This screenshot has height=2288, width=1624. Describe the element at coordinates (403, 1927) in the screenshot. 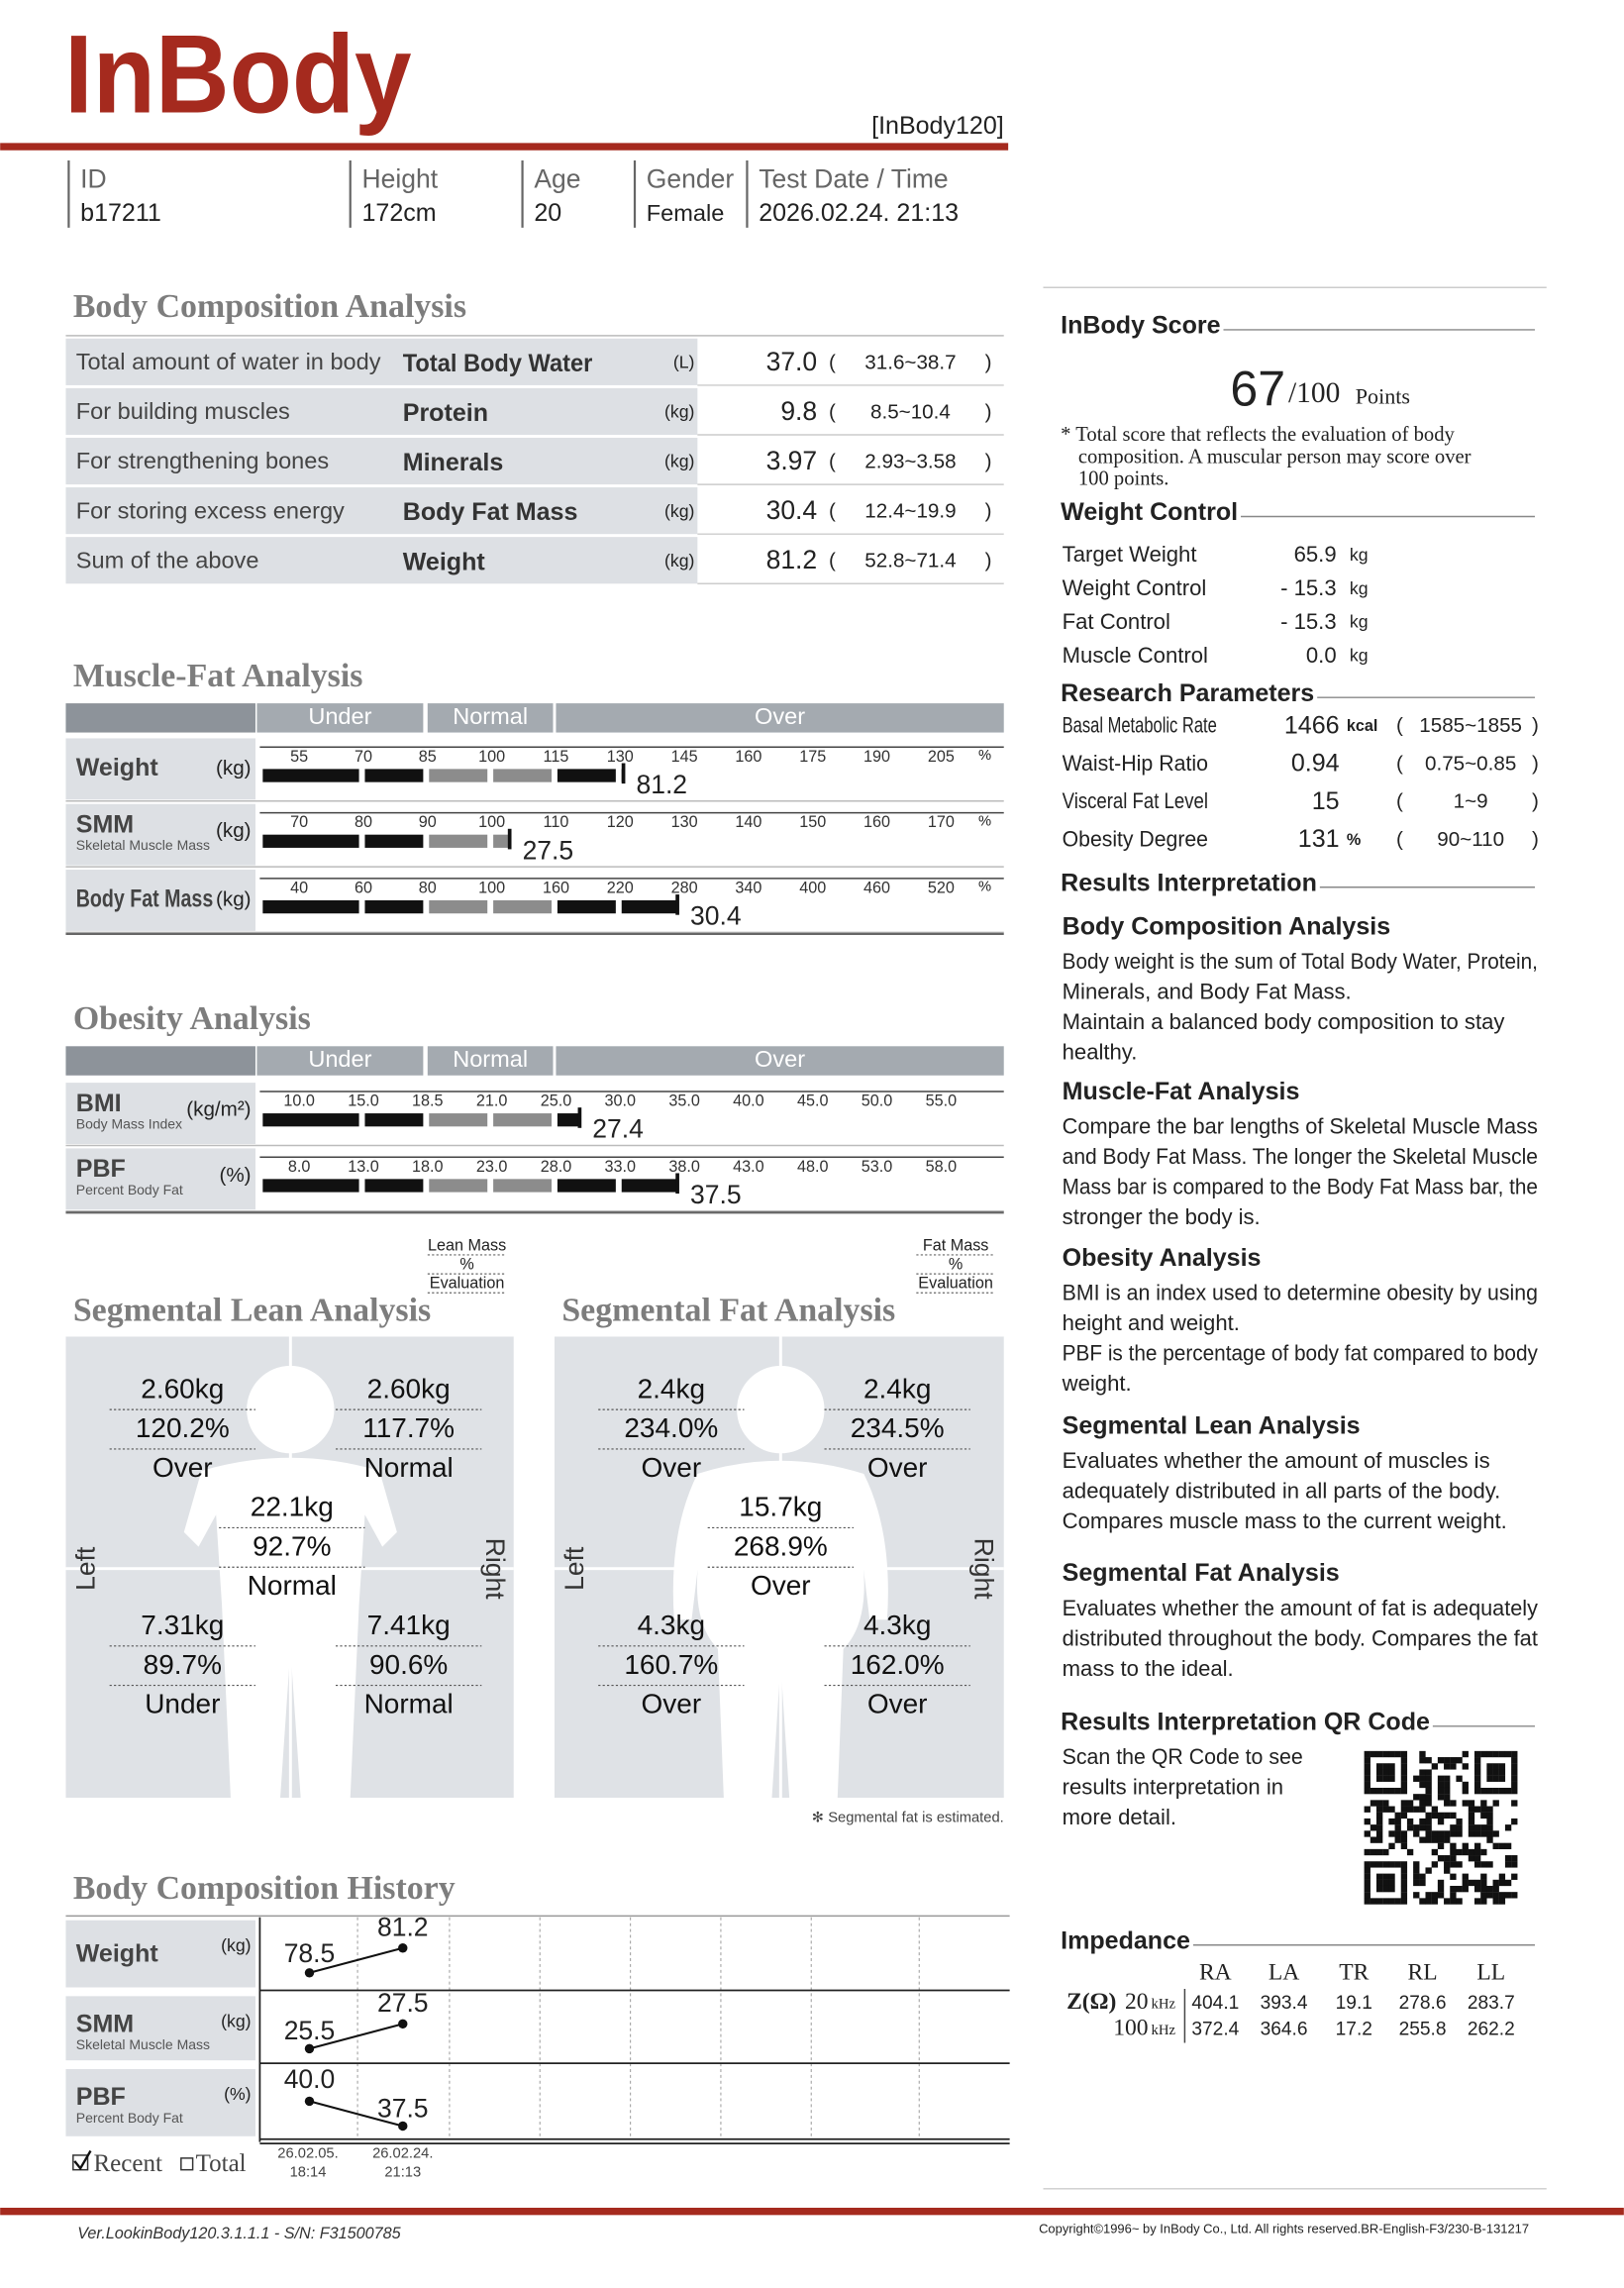

I see `history-value: 81.2` at that location.